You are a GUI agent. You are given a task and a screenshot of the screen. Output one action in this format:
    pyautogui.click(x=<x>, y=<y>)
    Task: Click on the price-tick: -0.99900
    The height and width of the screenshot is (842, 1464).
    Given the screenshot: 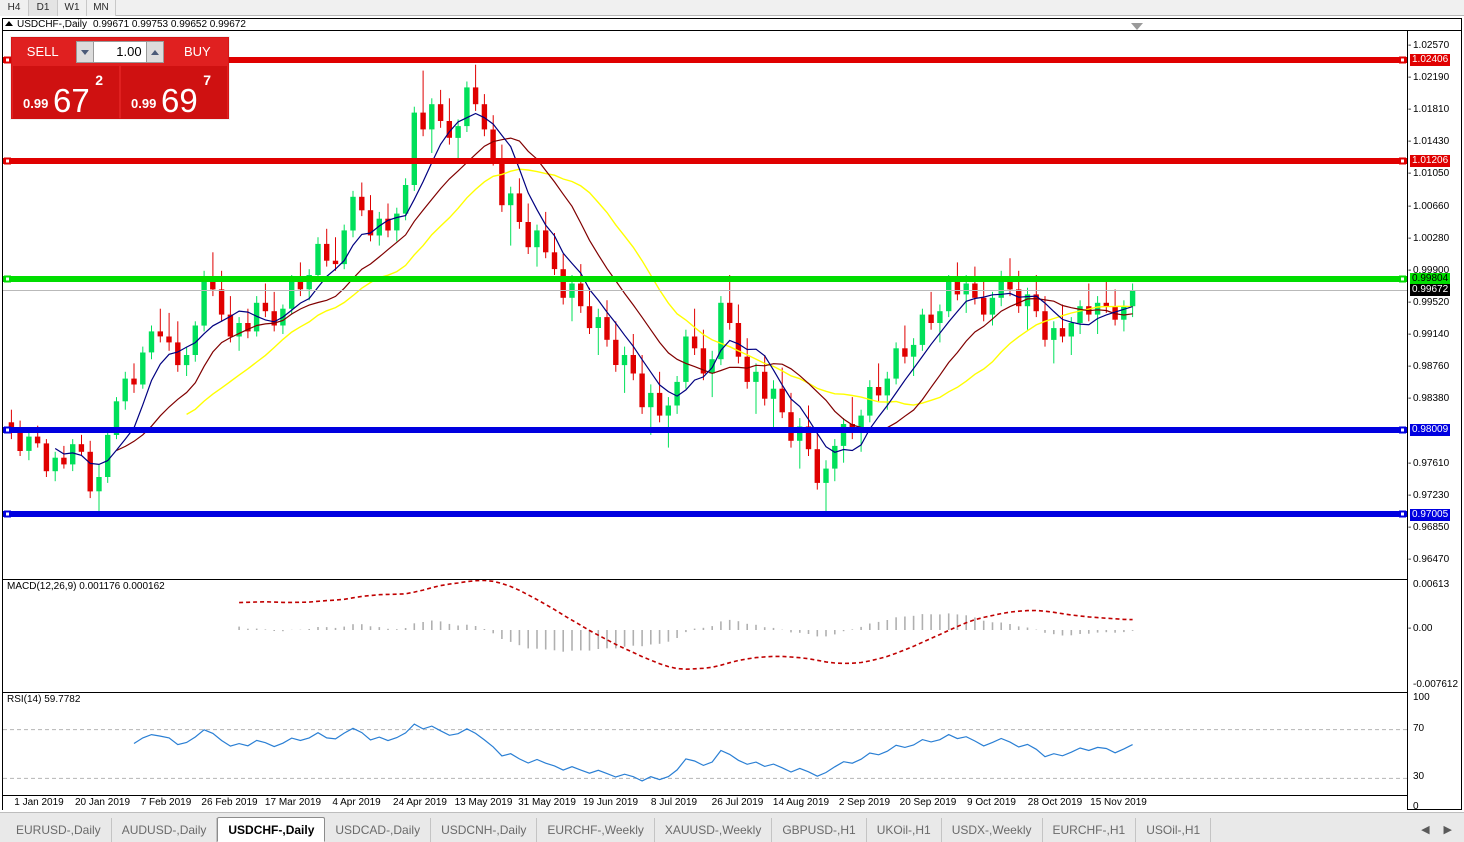 What is the action you would take?
    pyautogui.click(x=1429, y=270)
    